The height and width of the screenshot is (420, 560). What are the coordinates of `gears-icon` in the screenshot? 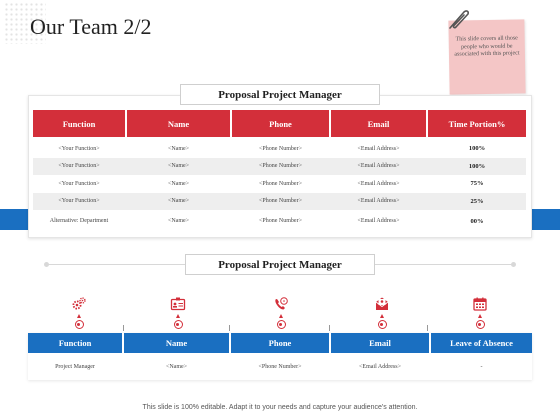 It's located at (79, 303).